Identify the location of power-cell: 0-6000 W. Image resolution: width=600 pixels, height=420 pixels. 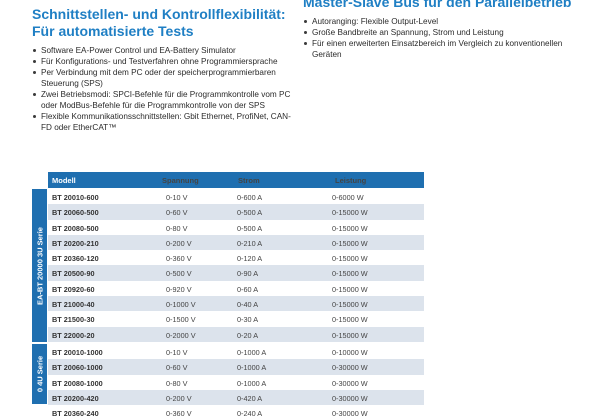
(348, 197).